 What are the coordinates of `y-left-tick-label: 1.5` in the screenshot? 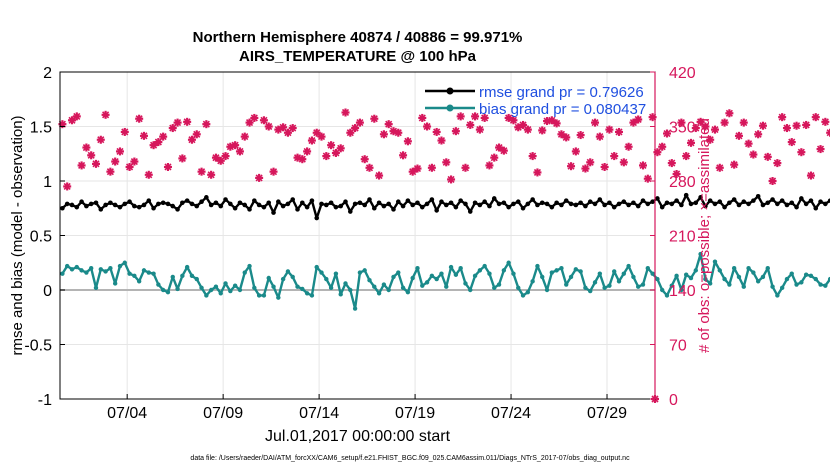 It's located at (41, 128).